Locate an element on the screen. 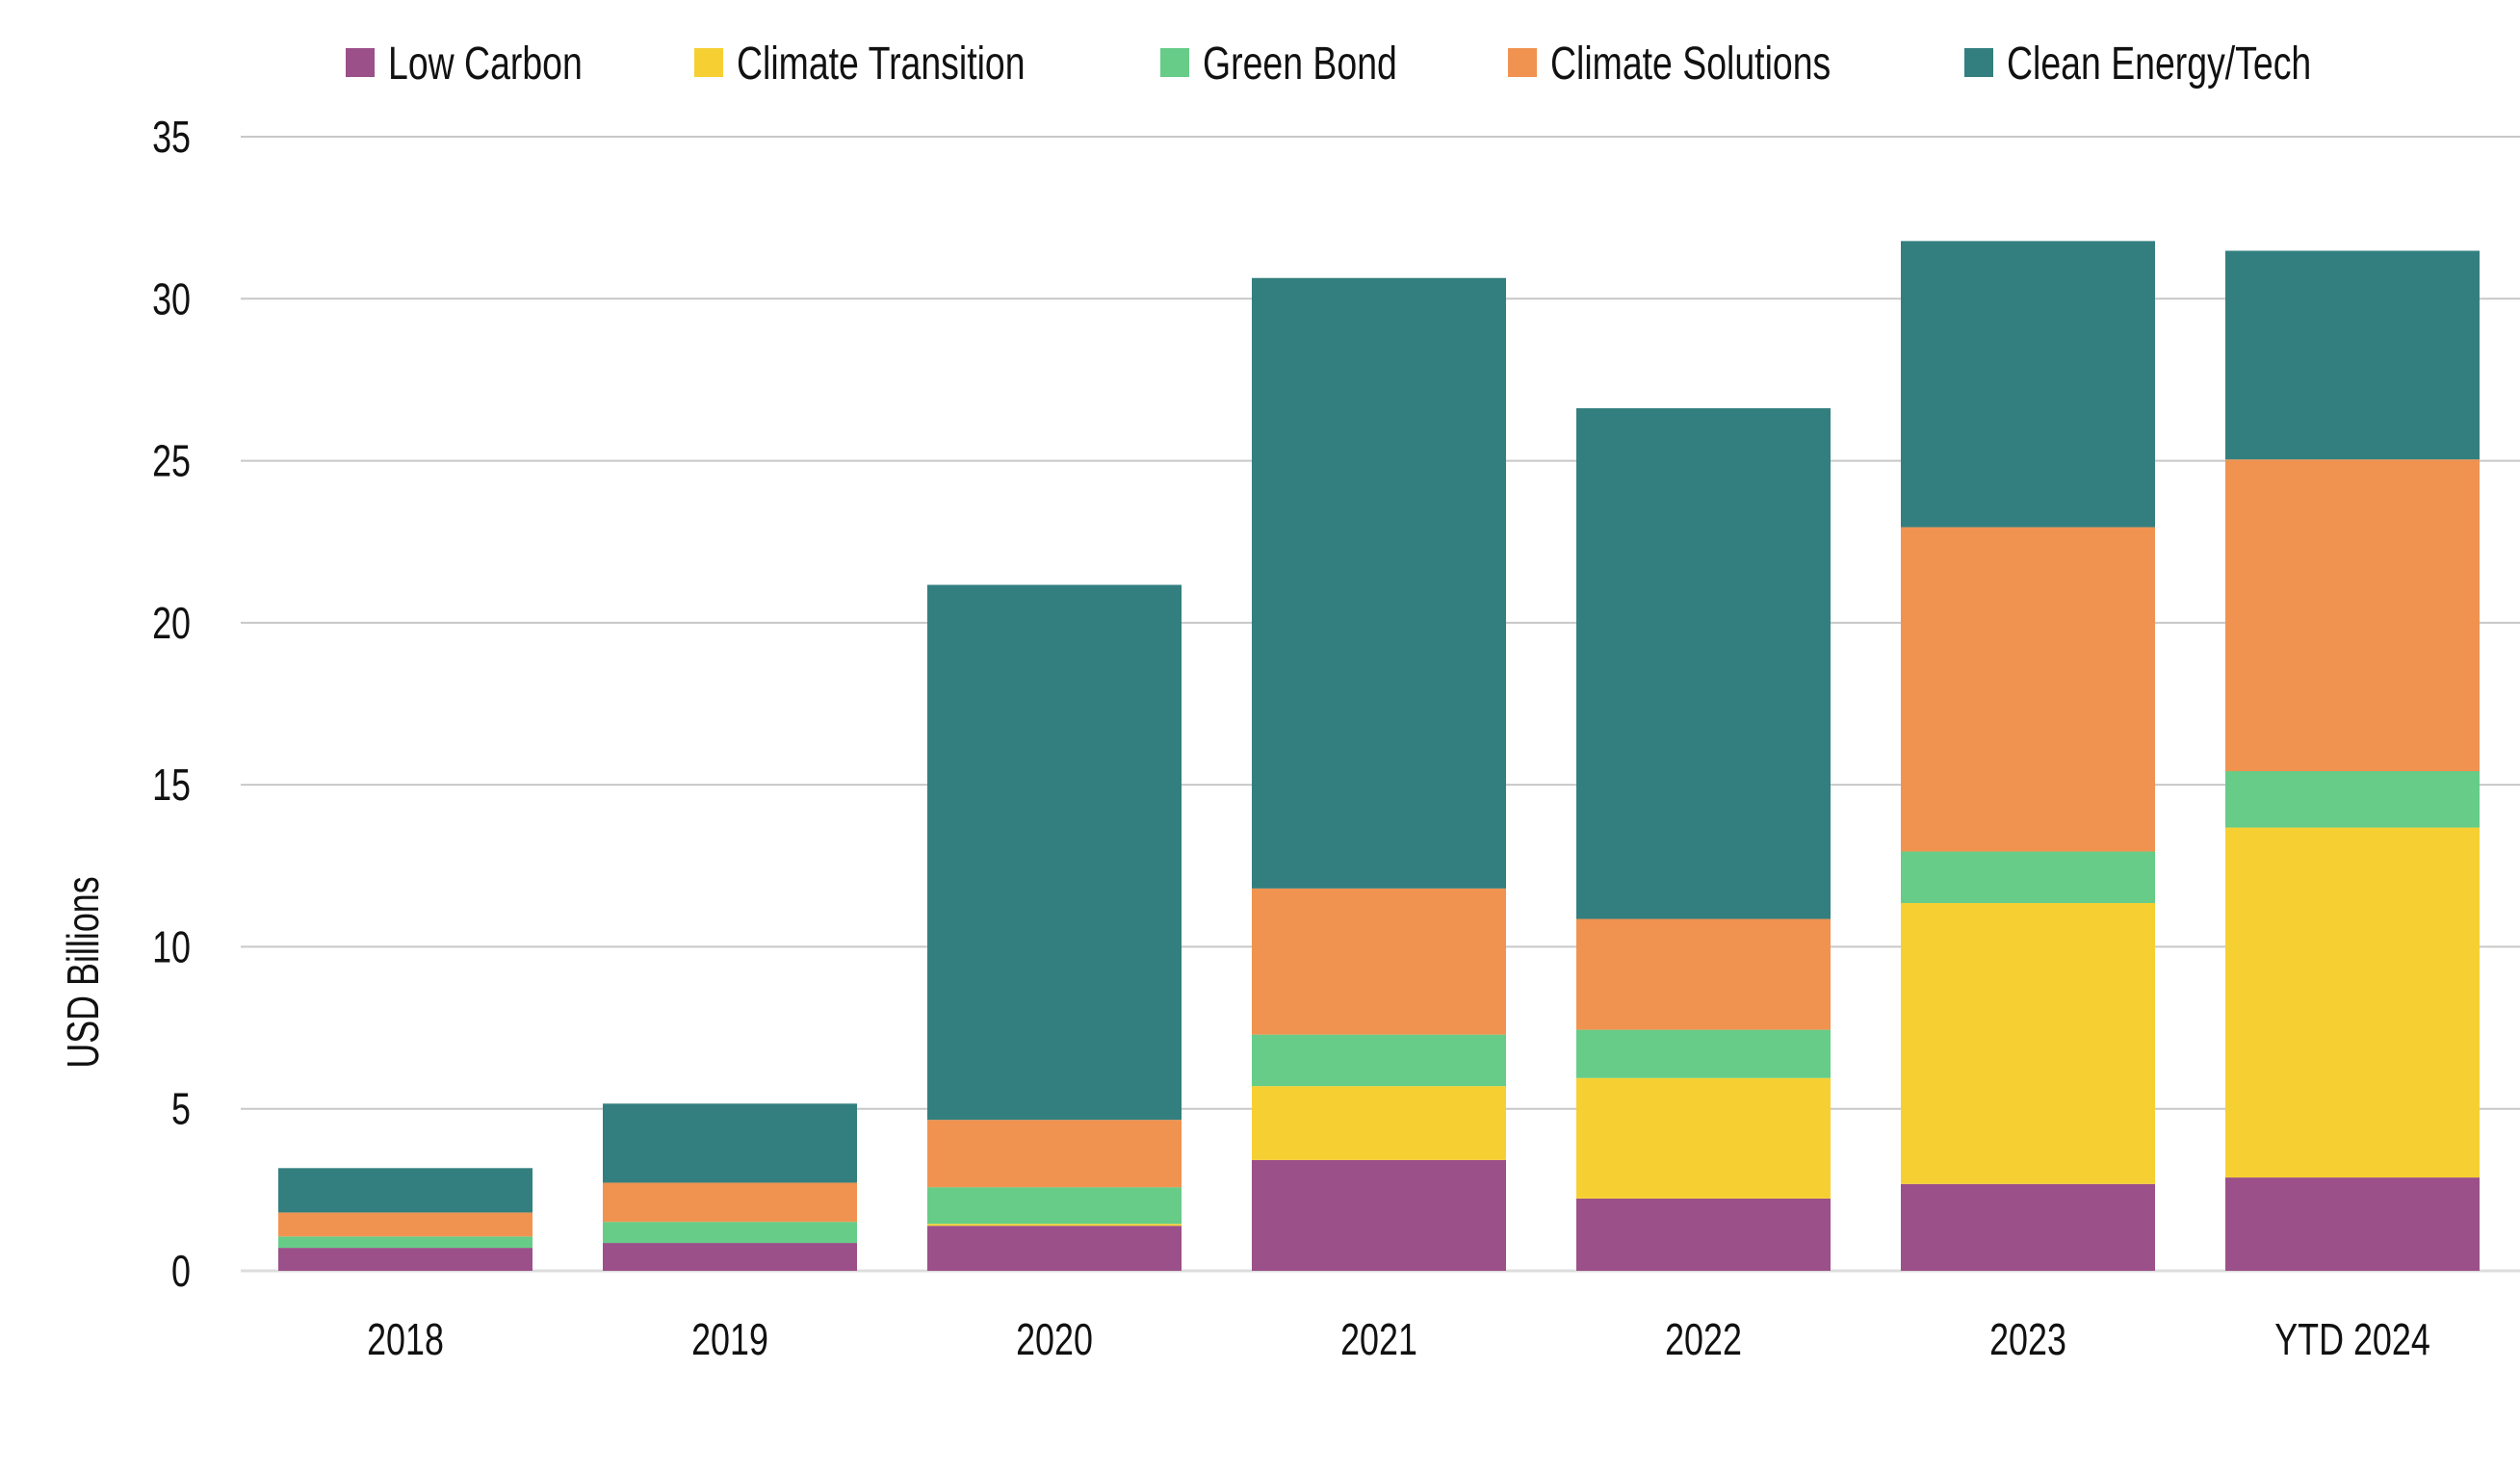 This screenshot has height=1473, width=2520. y-tick-label: 35 is located at coordinates (171, 137).